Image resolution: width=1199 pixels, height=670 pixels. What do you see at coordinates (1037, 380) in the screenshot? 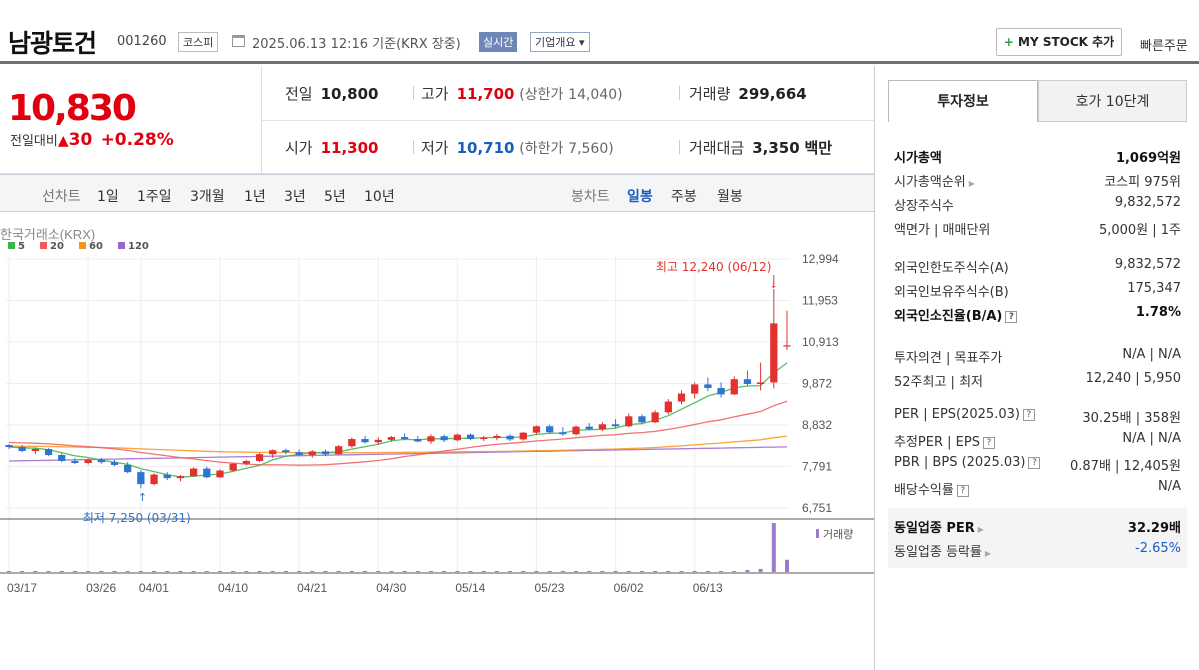
I see `info-row: 52주최고 | 최저 12,240 | 5,950` at bounding box center [1037, 380].